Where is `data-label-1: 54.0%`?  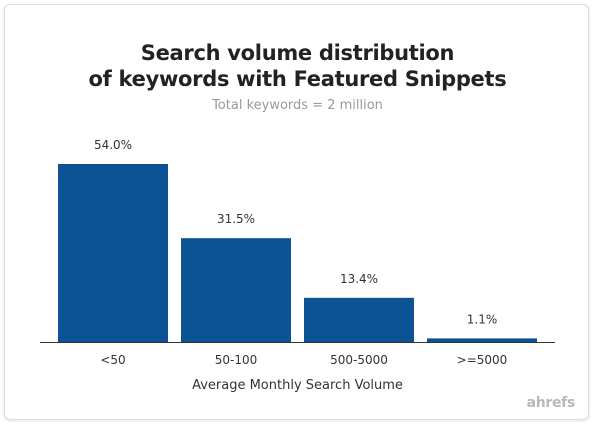
data-label-1: 54.0% is located at coordinates (113, 145).